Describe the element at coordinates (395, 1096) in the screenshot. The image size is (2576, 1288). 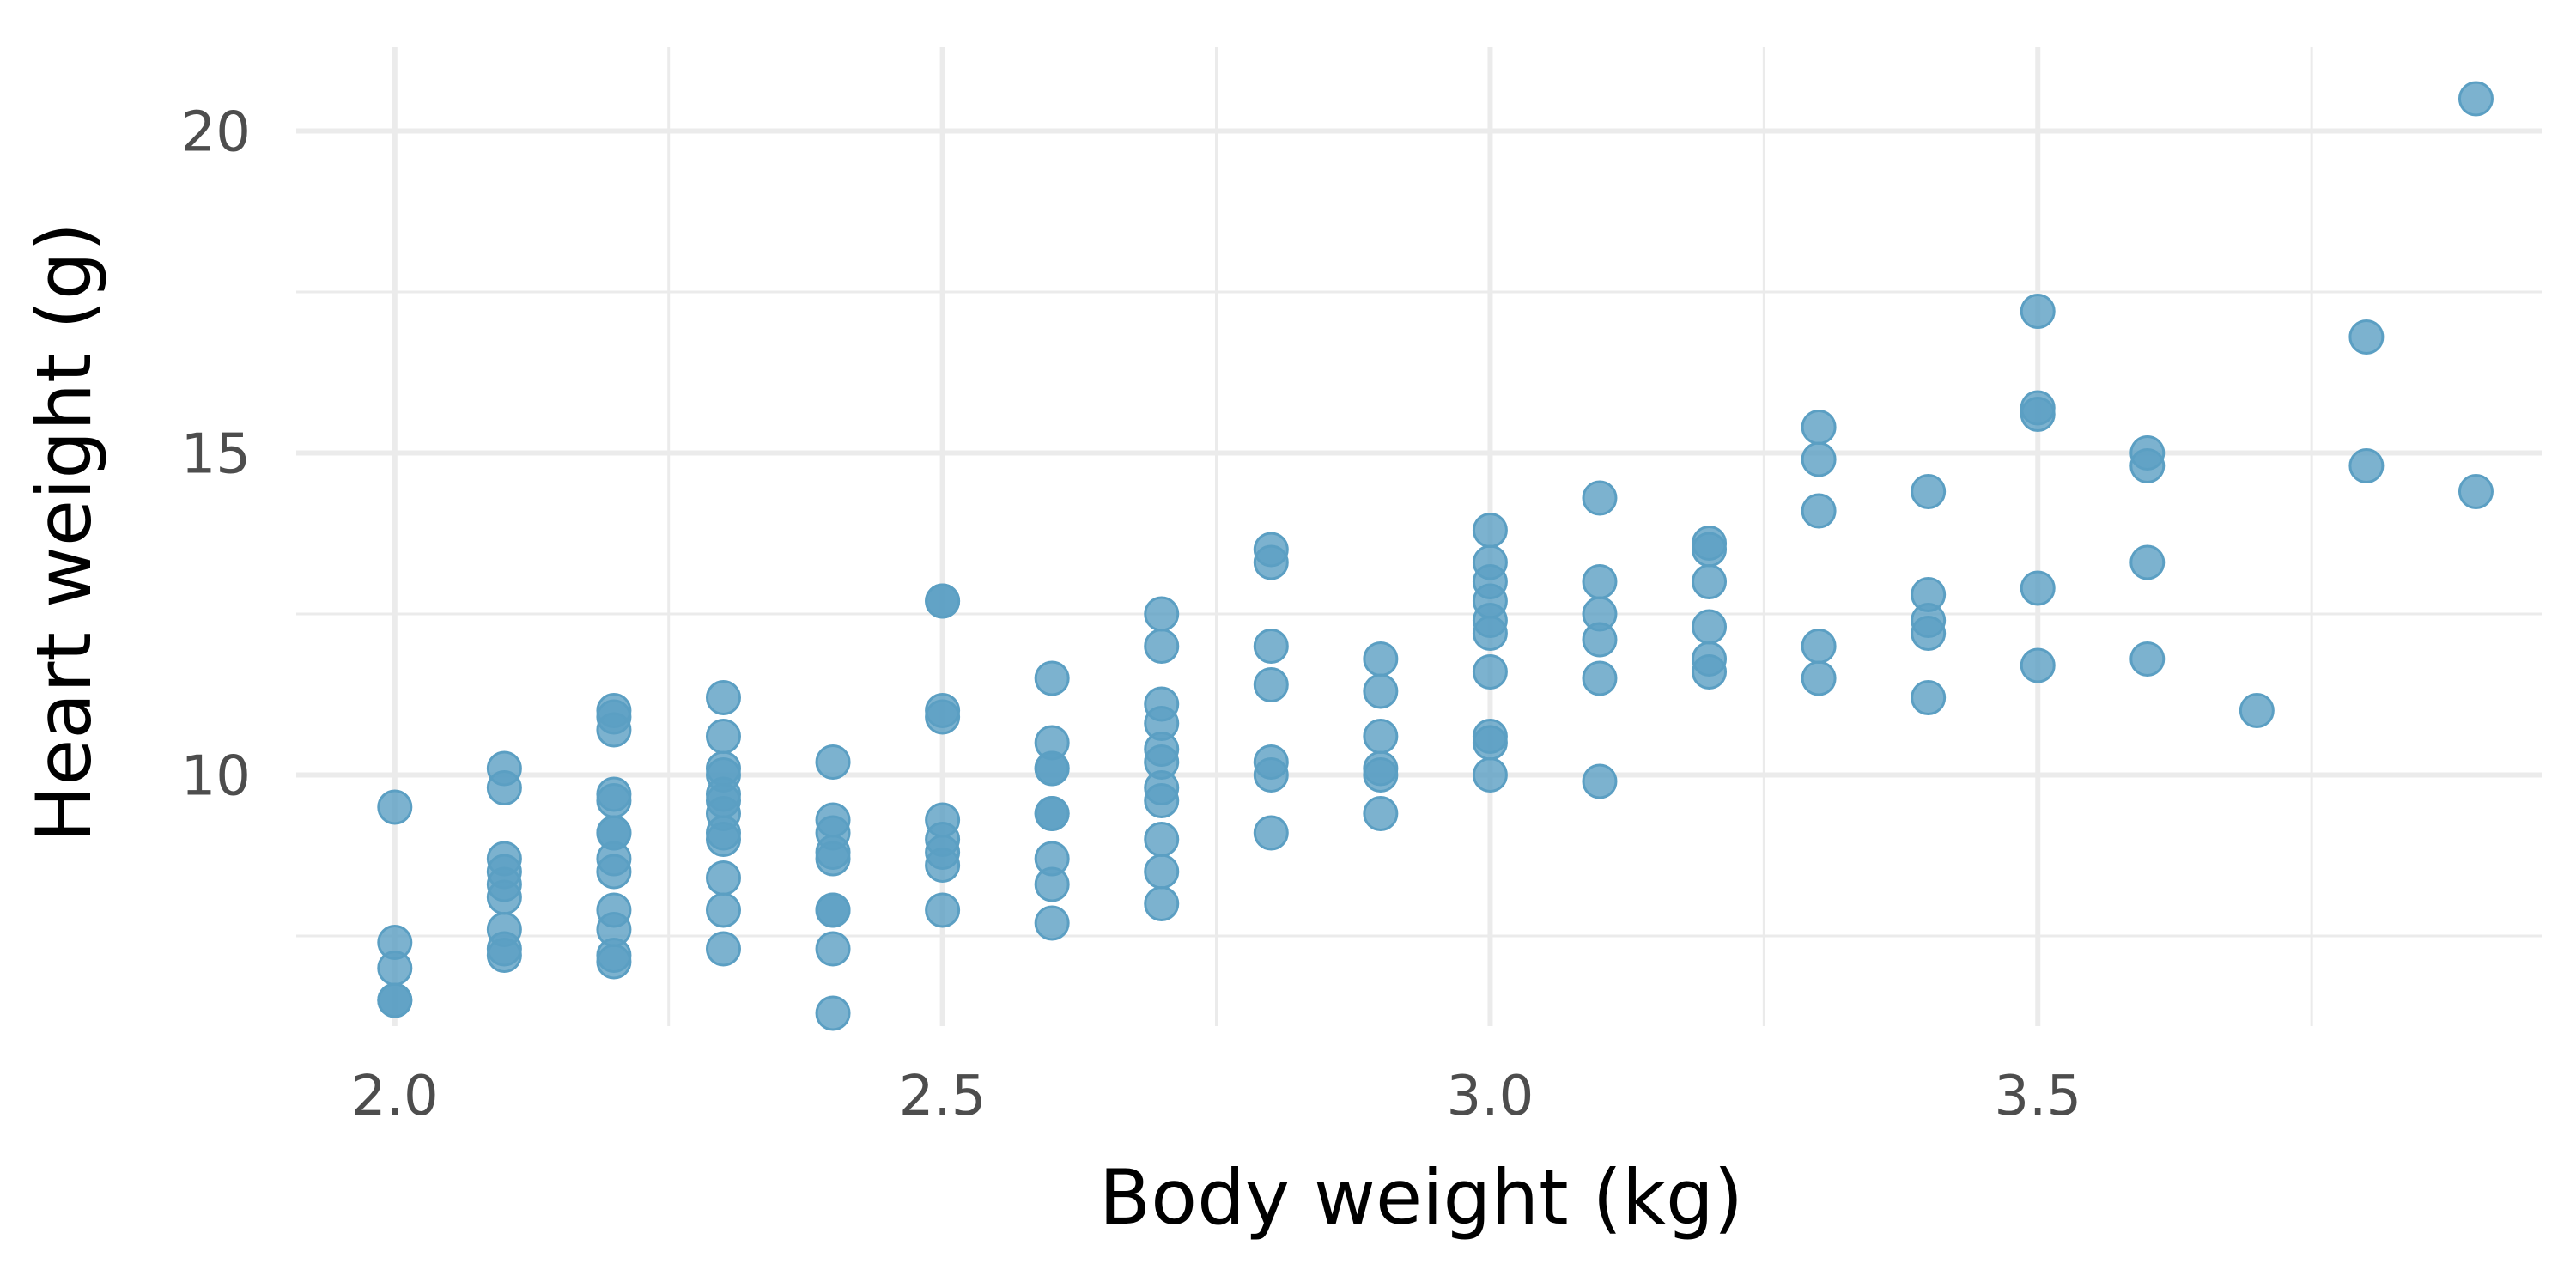
I see `x-tick-label: 2.0` at that location.